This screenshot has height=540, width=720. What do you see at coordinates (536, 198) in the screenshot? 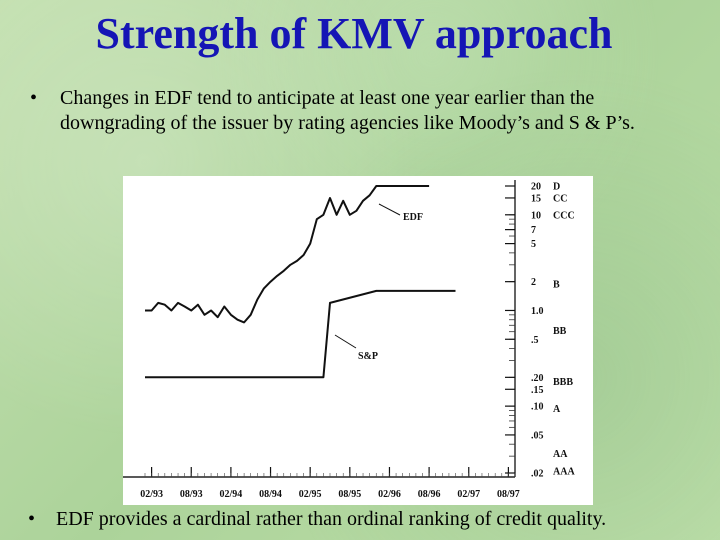
I see `y-tick-label: 15` at bounding box center [536, 198].